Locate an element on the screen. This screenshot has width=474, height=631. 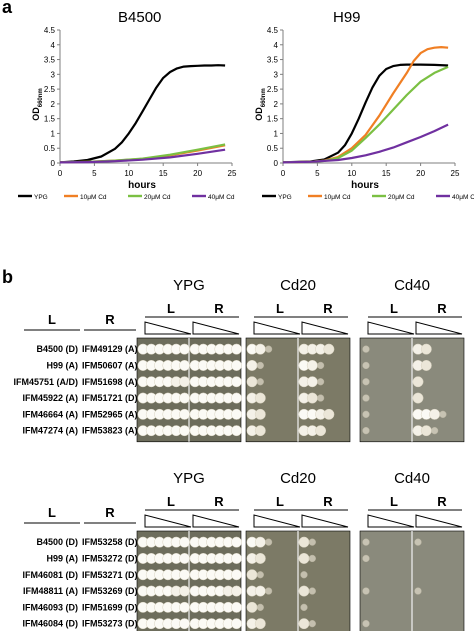
strain-label-left: IFM45751 (A/D) is located at coordinates (45, 382).